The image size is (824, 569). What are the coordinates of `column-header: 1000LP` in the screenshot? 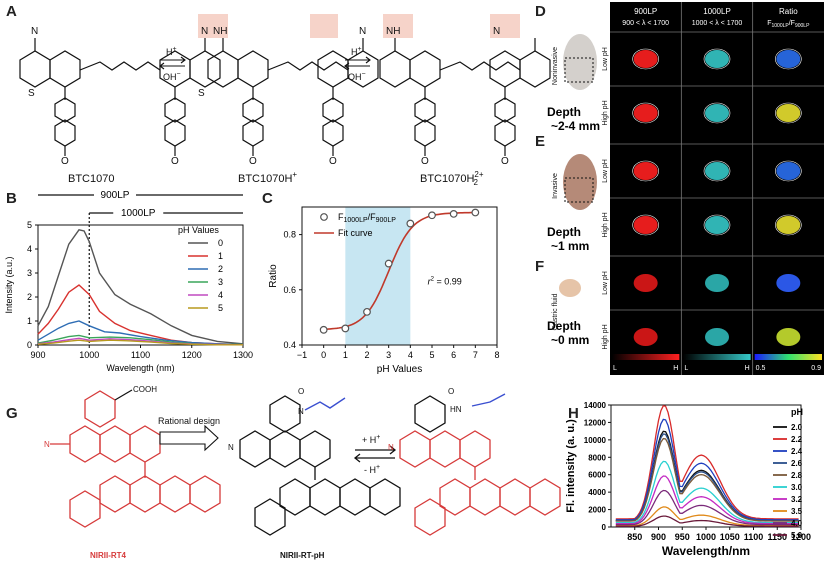 It's located at (717, 11).